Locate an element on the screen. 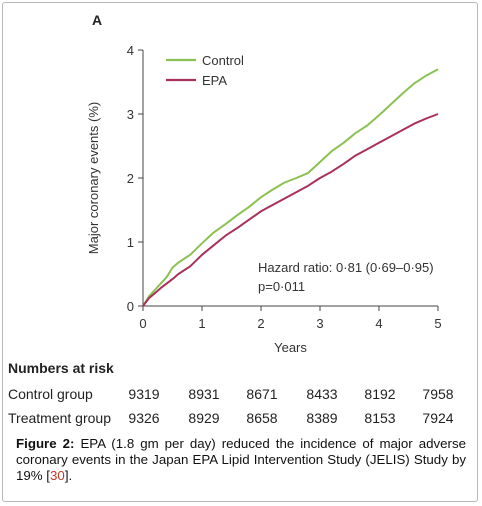  risk-value: 8929 is located at coordinates (204, 418).